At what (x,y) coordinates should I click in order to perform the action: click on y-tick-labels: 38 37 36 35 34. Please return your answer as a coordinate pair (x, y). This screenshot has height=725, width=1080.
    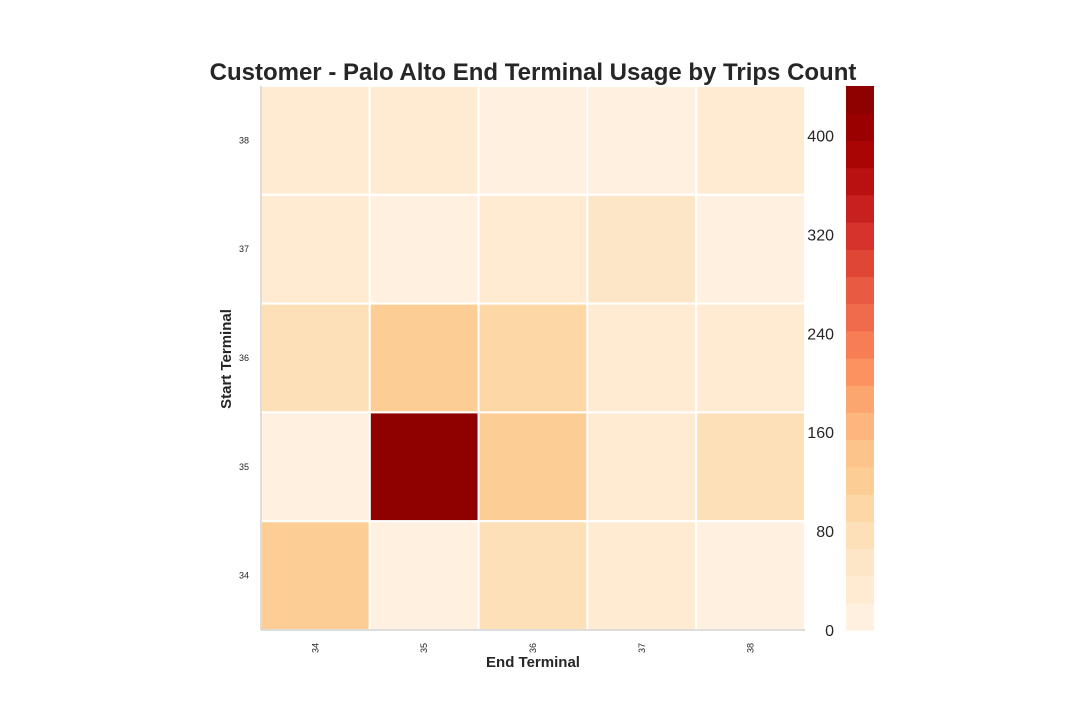
    Looking at the image, I should click on (244, 357).